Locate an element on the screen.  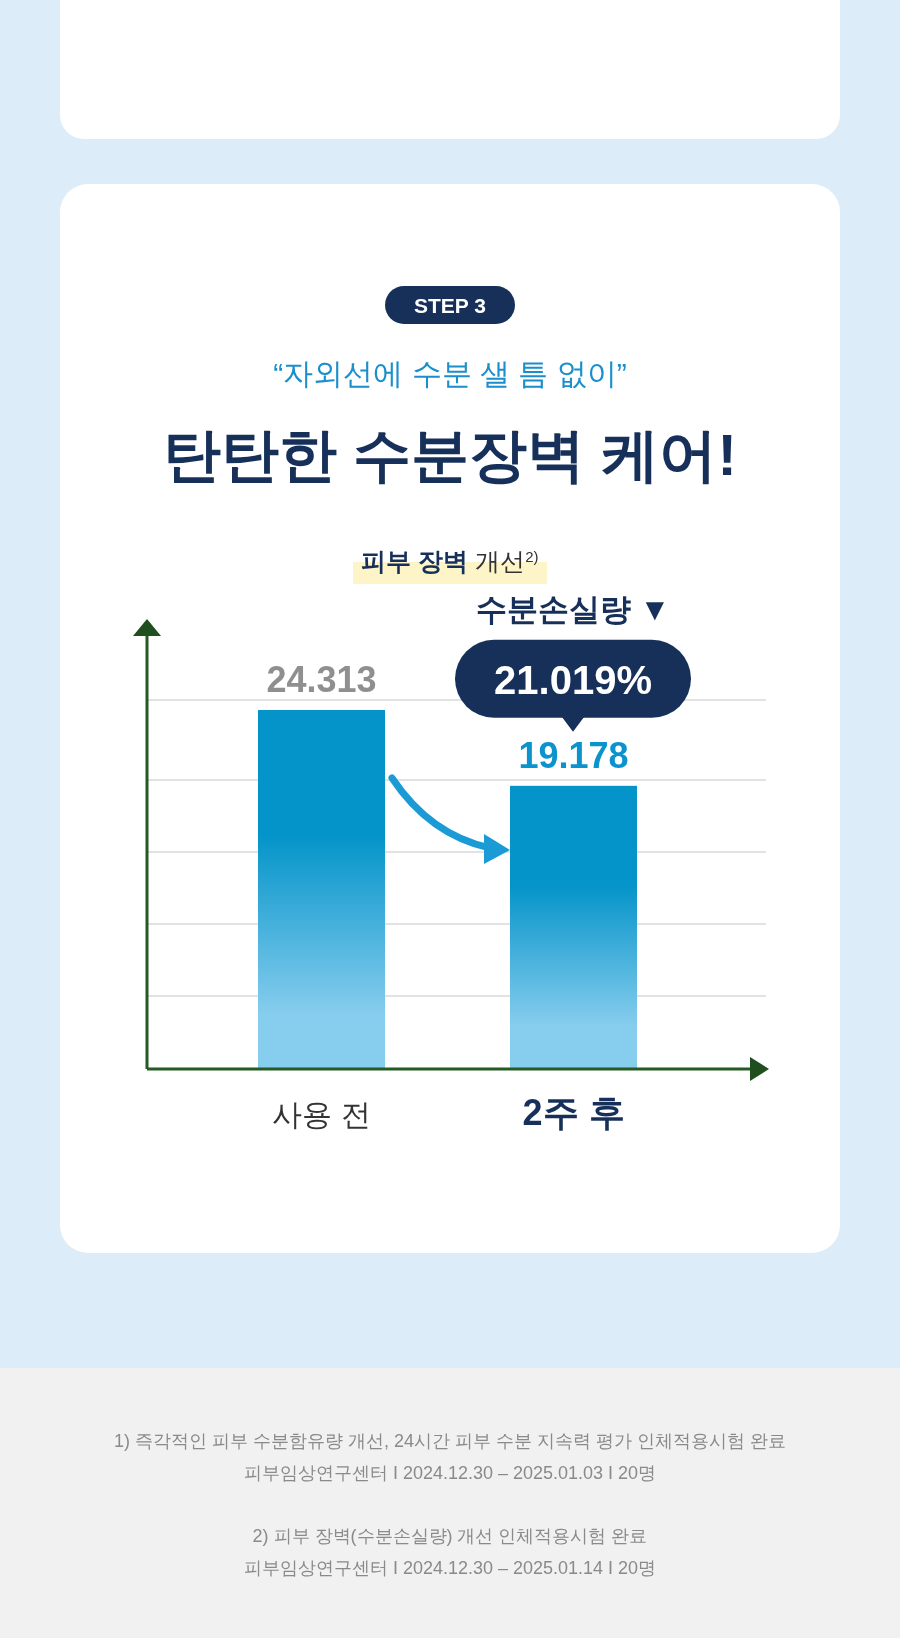
text: 피부 장벽 개선$^{2)}$ is located at coordinates (450, 561).